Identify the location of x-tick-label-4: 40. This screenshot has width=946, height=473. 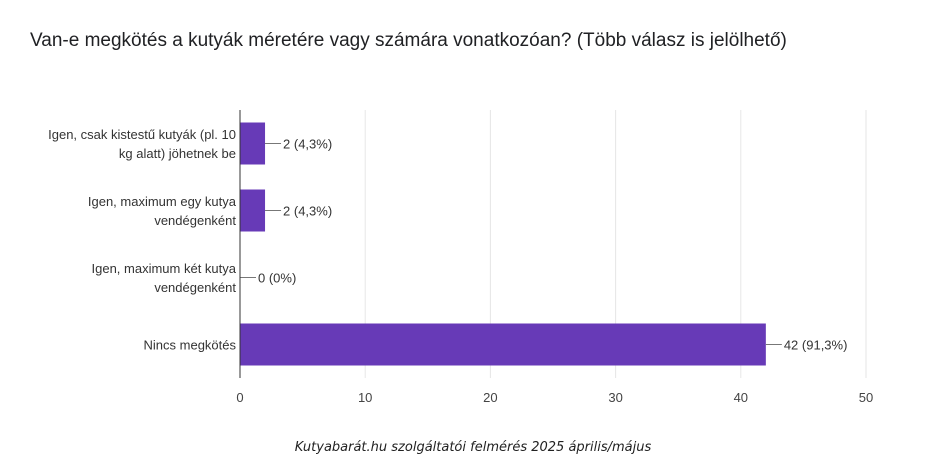
(741, 397).